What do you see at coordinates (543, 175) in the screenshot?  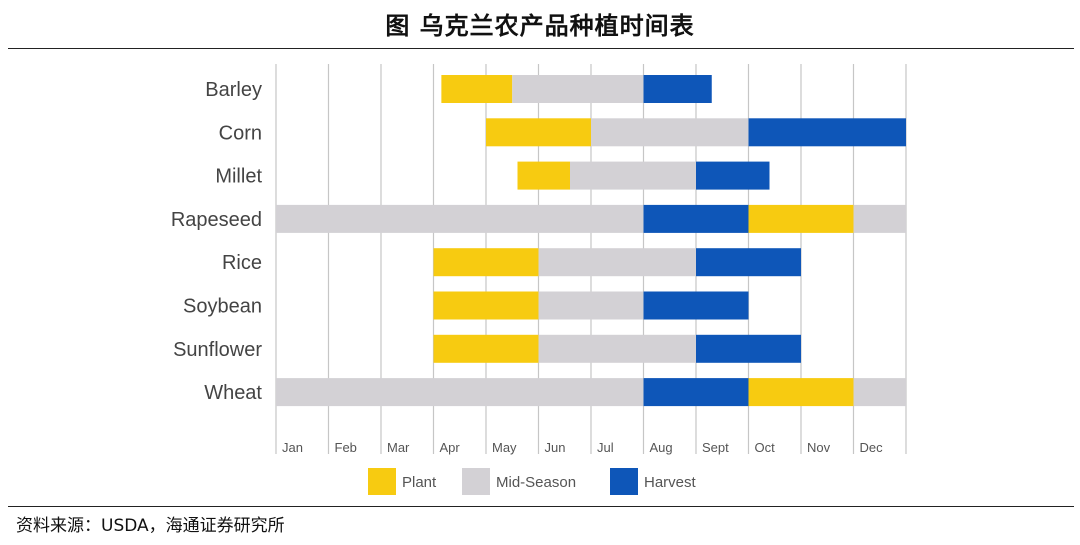 I see `bar-millet-plant` at bounding box center [543, 175].